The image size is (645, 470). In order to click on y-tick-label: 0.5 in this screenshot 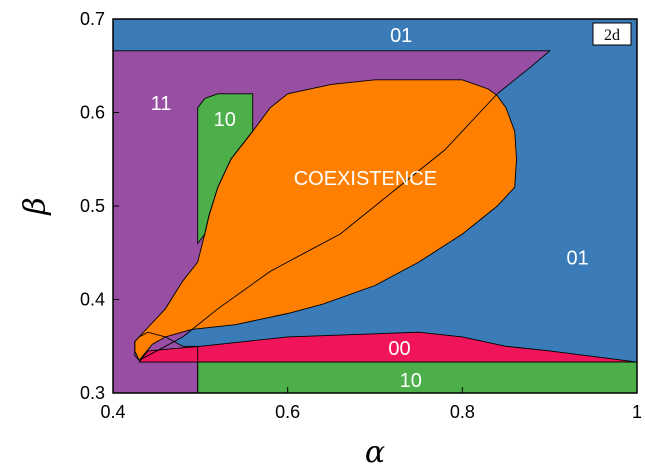, I will do `click(92, 206)`.